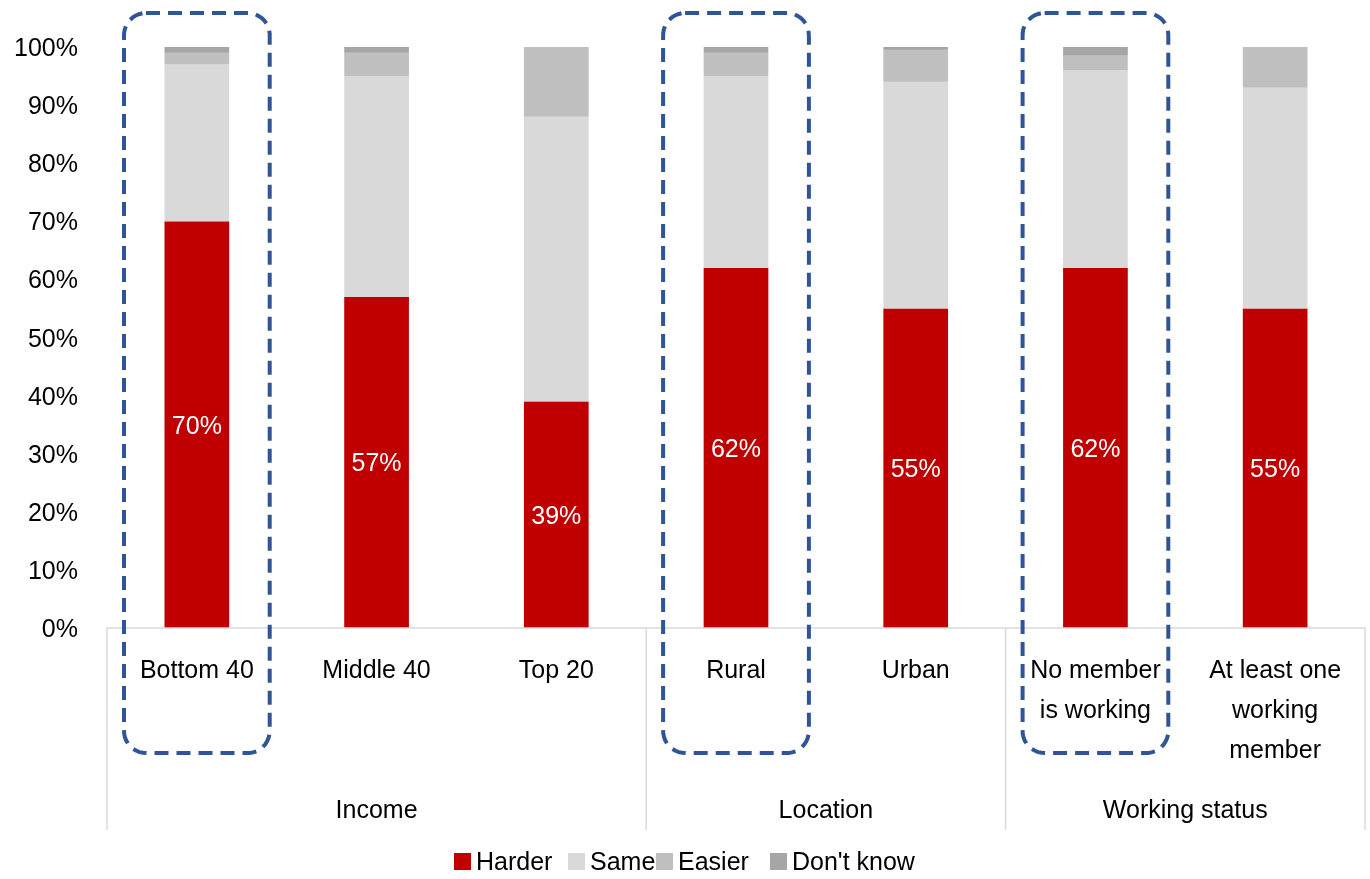 The height and width of the screenshot is (879, 1370). What do you see at coordinates (623, 861) in the screenshot?
I see `legend-label: Same` at bounding box center [623, 861].